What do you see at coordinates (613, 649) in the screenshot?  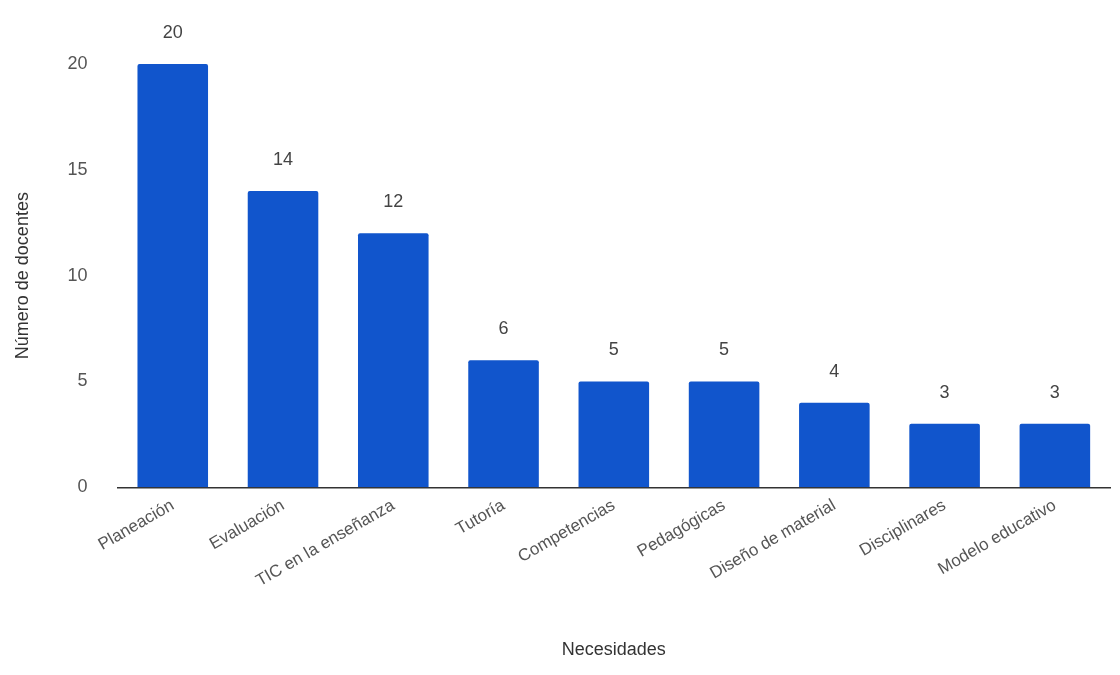 I see `x-axis-title: Necesidades` at bounding box center [613, 649].